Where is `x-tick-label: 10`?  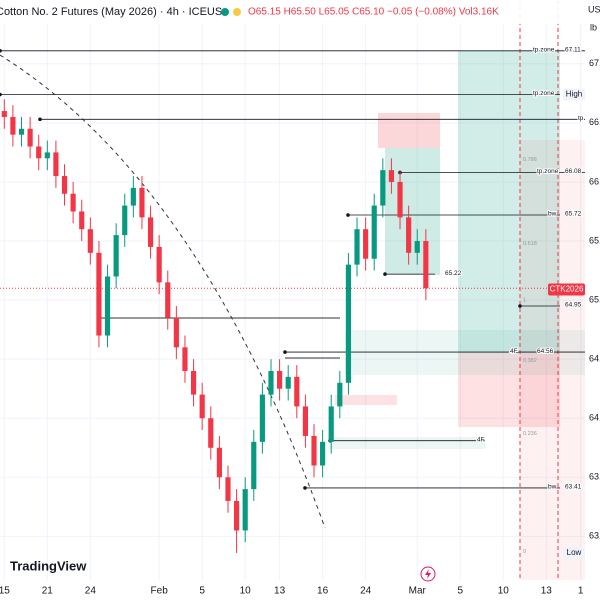 x-tick-label: 10 is located at coordinates (246, 591).